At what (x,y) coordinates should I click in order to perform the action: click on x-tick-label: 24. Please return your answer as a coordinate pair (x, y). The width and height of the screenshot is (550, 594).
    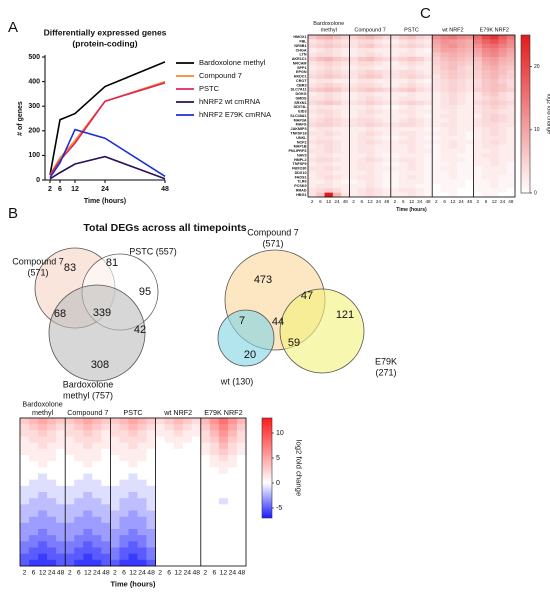
    Looking at the image, I should click on (105, 189).